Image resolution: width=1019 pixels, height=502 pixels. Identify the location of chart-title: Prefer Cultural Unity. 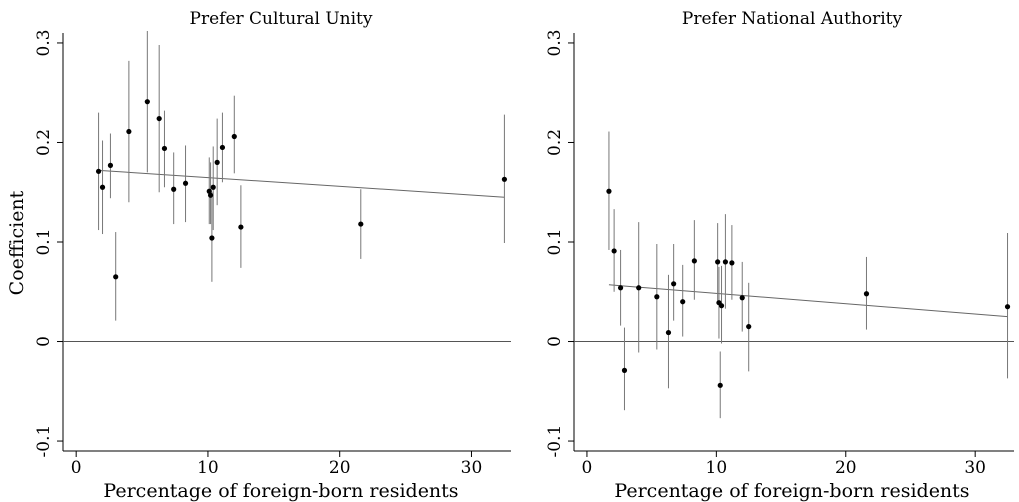
(281, 19).